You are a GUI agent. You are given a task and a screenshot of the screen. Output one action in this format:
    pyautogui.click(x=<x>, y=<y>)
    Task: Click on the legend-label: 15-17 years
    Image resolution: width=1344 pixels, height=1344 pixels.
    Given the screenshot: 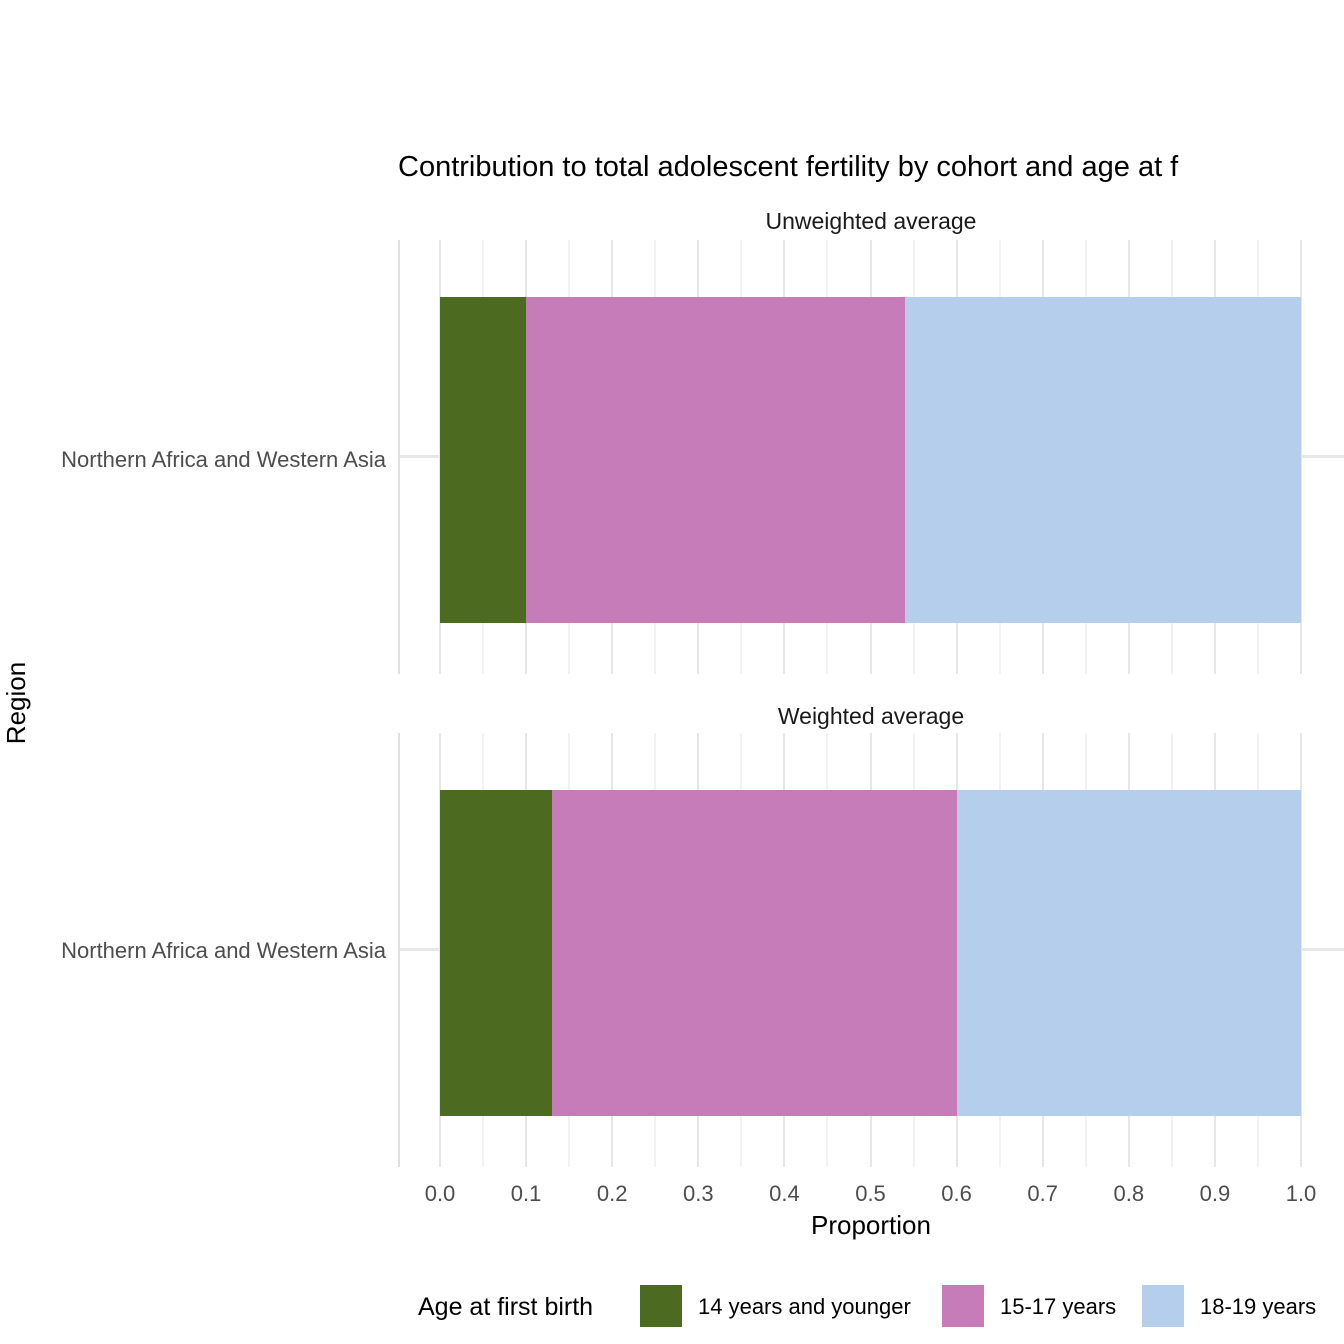 What is the action you would take?
    pyautogui.click(x=1058, y=1306)
    